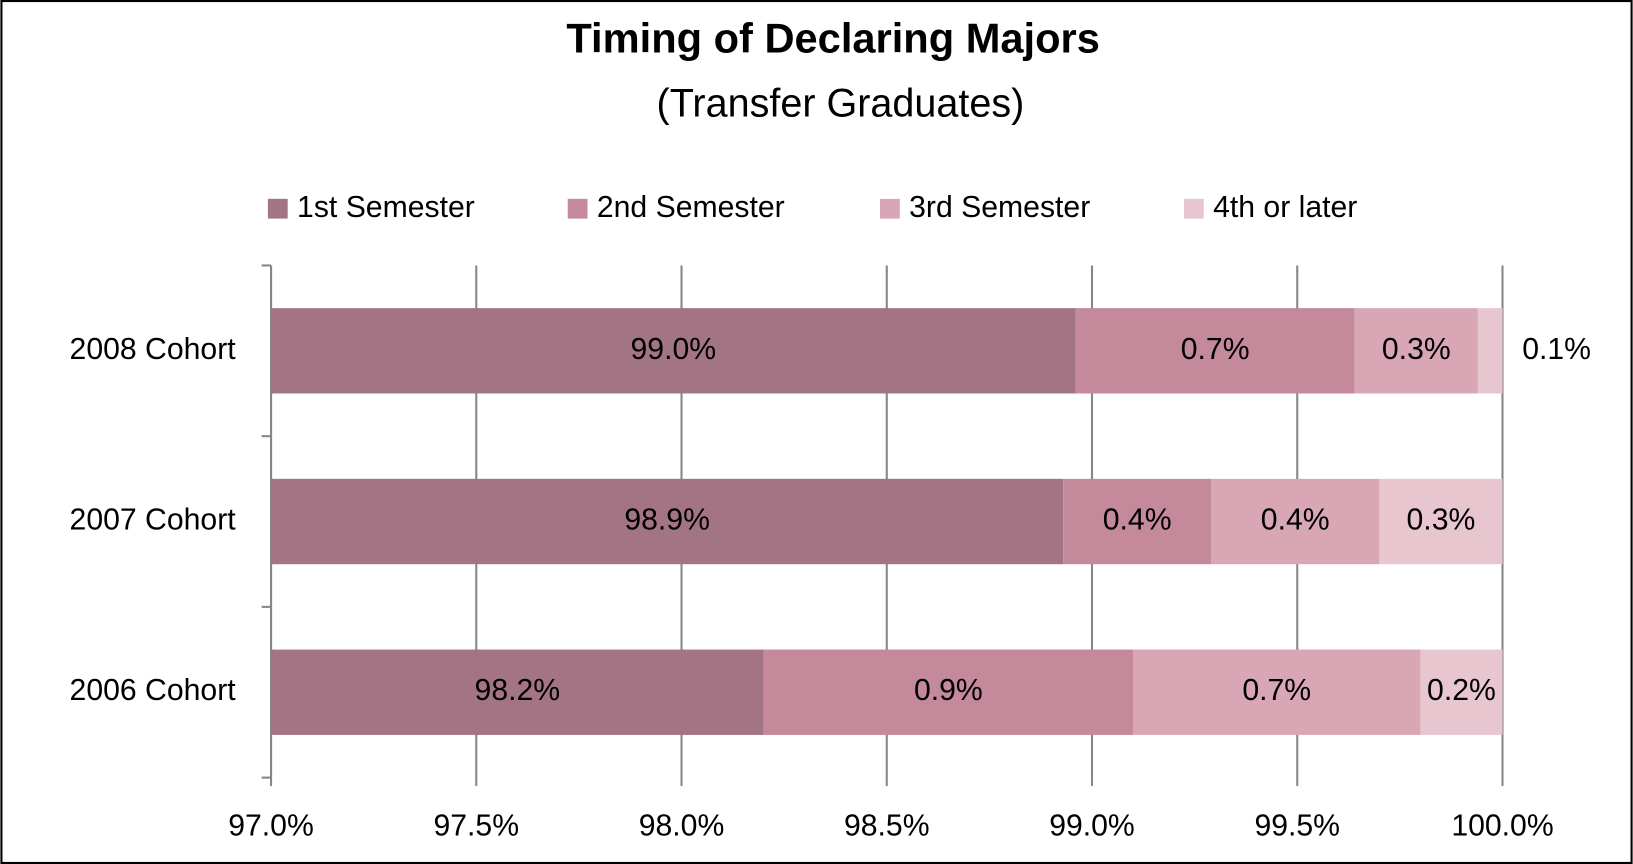 Image resolution: width=1633 pixels, height=864 pixels. What do you see at coordinates (833, 38) in the screenshot?
I see `chart-title: Timing of Declaring Majors` at bounding box center [833, 38].